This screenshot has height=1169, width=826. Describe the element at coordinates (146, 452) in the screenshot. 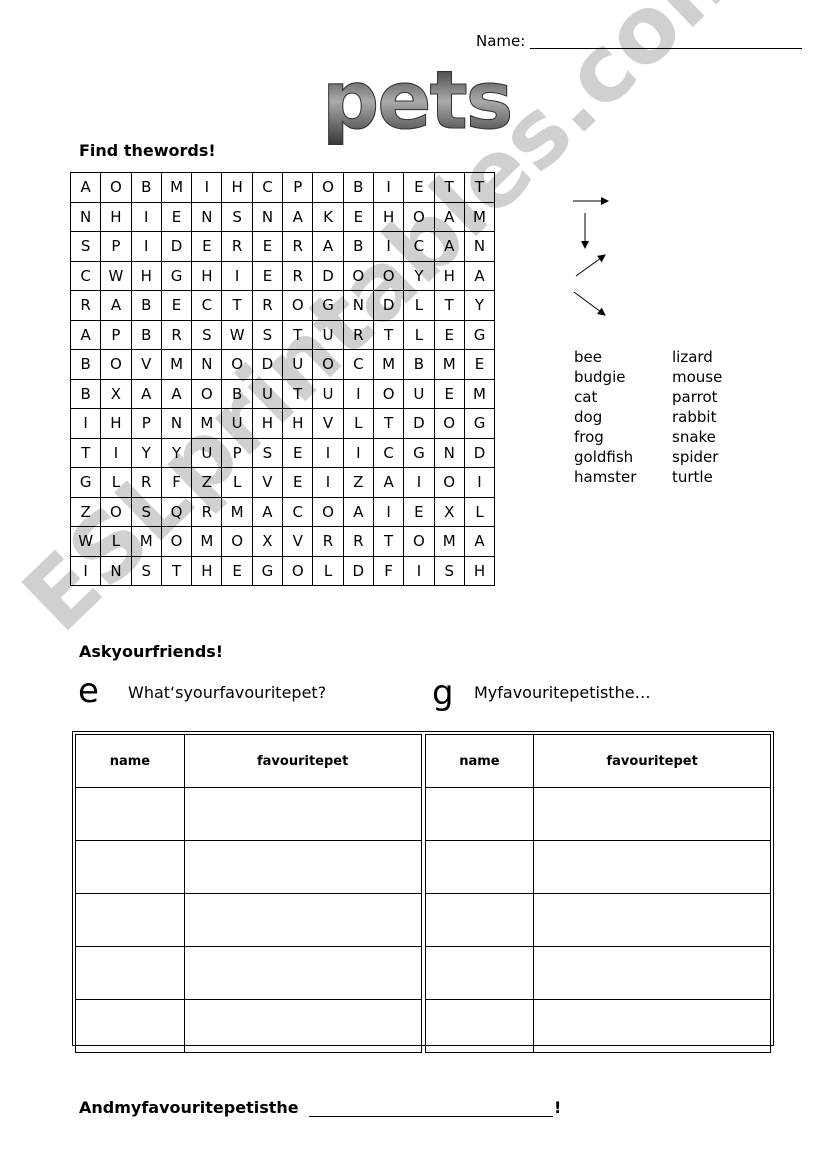

I see `grid-cell: Y` at that location.